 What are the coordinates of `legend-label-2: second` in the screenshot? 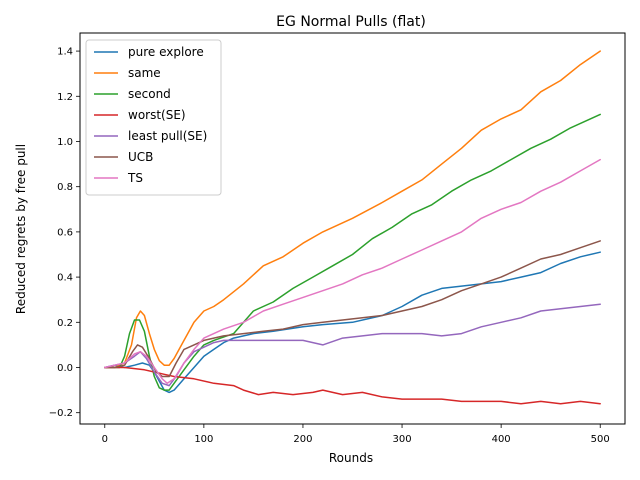 It's located at (149, 94).